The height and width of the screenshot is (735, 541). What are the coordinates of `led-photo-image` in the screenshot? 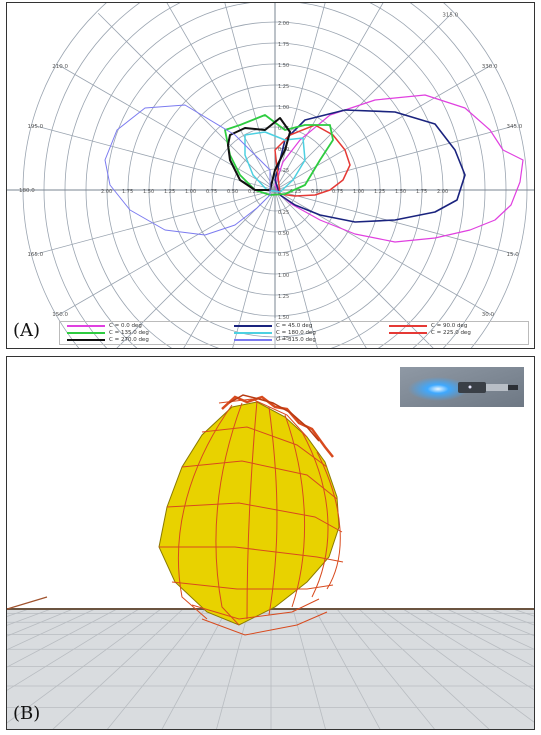 It's located at (462, 387).